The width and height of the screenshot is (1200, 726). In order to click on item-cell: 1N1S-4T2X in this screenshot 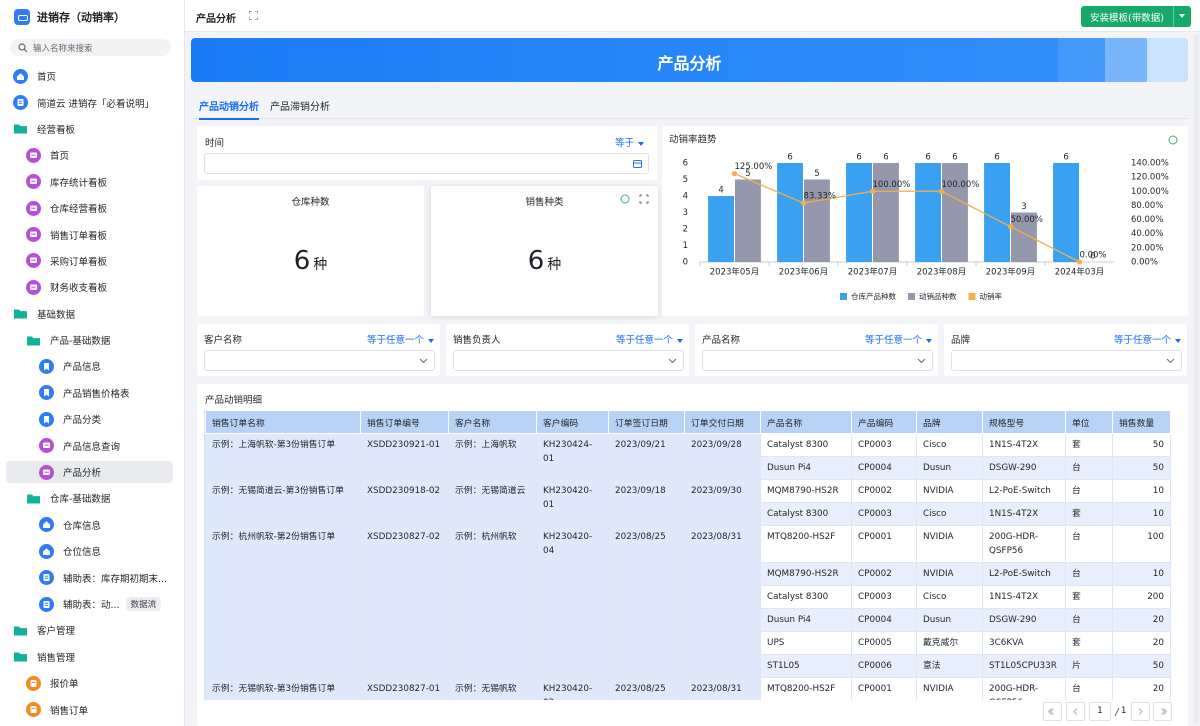, I will do `click(1024, 597)`.